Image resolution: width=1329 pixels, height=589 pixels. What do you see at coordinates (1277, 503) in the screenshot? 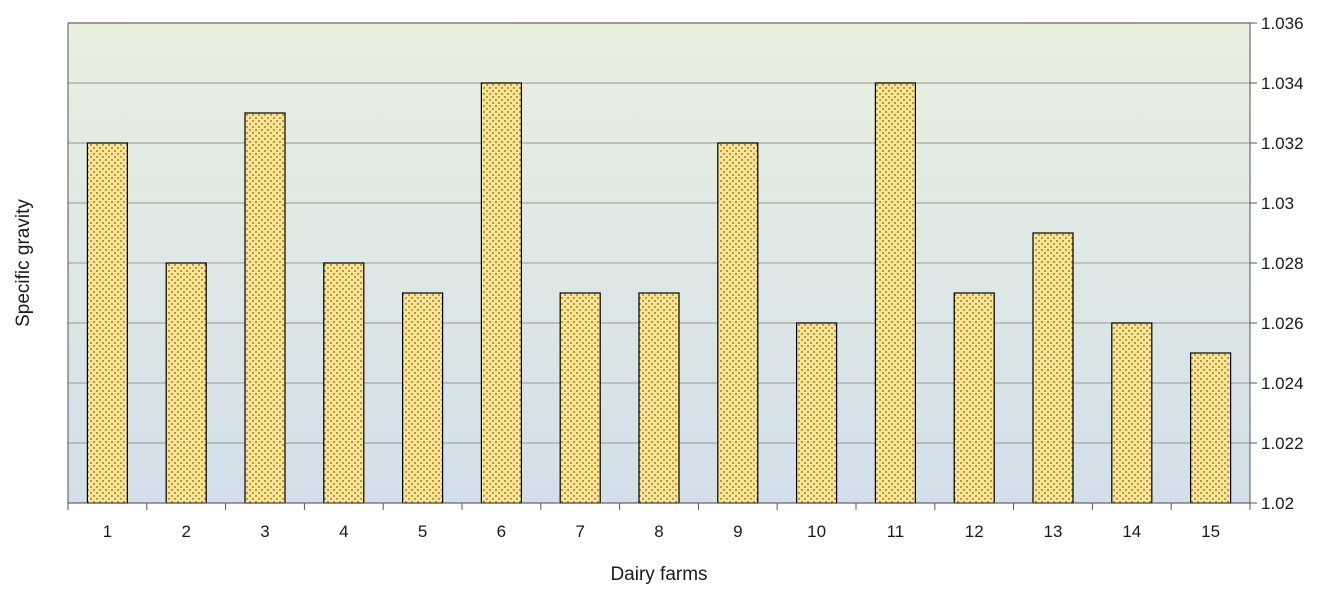
I see `y-tick-label: 1.02` at bounding box center [1277, 503].